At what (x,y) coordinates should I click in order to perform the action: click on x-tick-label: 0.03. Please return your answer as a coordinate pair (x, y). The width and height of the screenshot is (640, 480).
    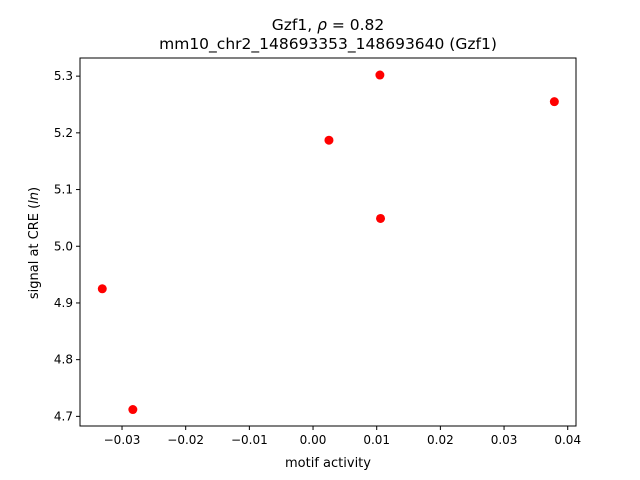
    Looking at the image, I should click on (504, 440).